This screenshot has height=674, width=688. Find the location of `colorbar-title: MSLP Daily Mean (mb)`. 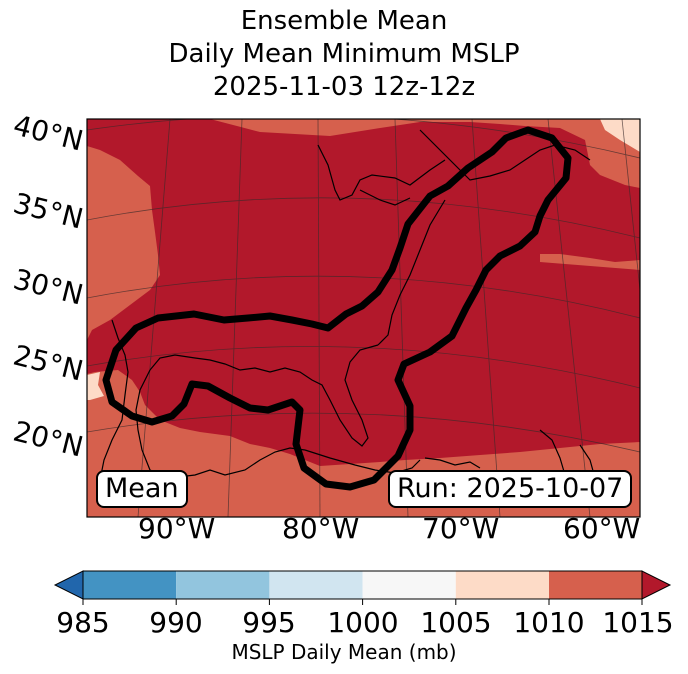

colorbar-title: MSLP Daily Mean (mb) is located at coordinates (344, 652).